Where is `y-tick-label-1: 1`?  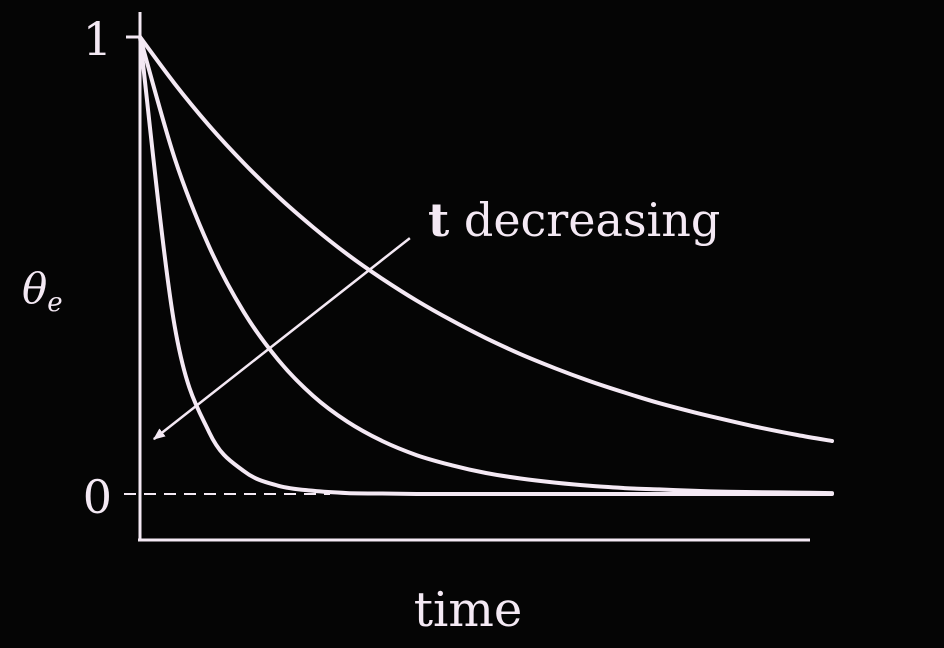
y-tick-label-1: 1 is located at coordinates (97, 39).